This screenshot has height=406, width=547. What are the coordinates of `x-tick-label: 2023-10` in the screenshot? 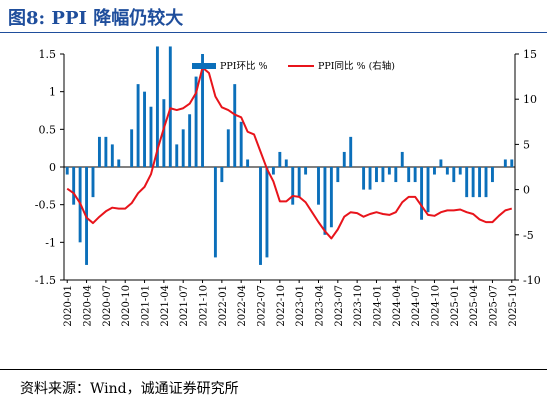 It's located at (358, 306).